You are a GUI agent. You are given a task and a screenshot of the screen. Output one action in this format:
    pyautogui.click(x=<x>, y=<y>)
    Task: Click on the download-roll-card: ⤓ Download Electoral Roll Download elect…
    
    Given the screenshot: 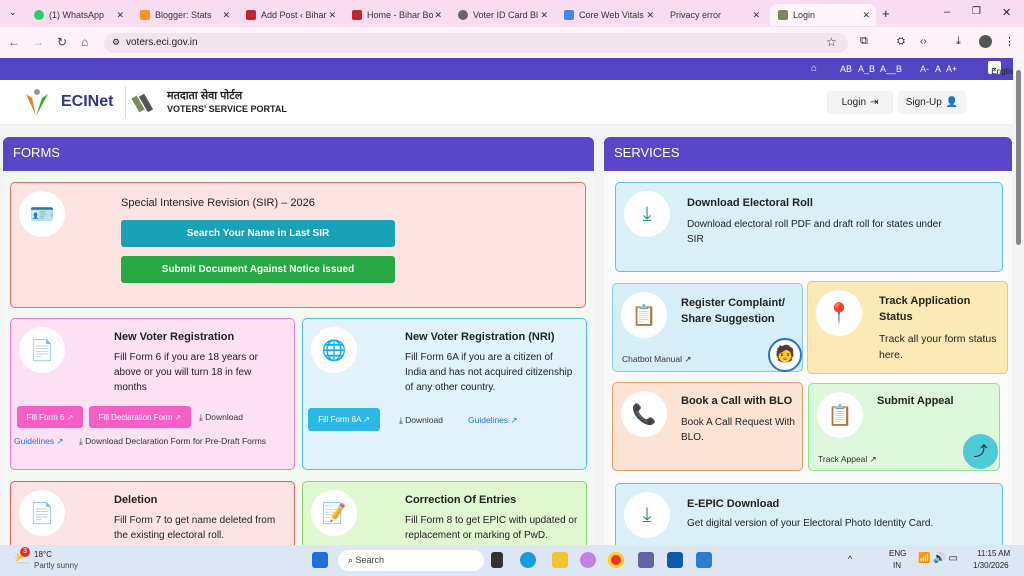 What is the action you would take?
    pyautogui.click(x=809, y=227)
    